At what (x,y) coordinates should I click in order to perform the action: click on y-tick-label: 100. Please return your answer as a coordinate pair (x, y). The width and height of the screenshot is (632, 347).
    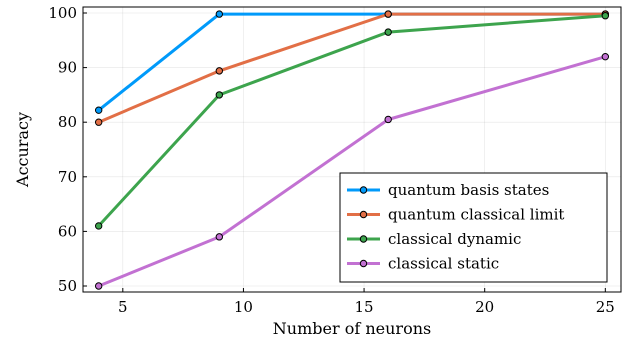
    Looking at the image, I should click on (62, 13).